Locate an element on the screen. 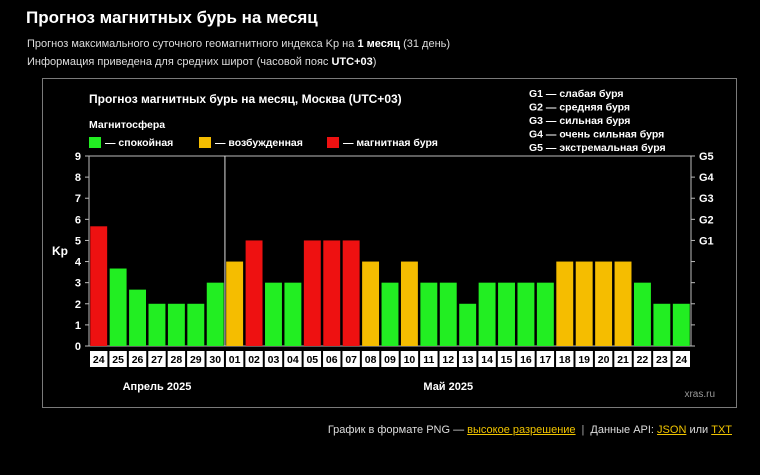 The image size is (760, 475). y-tick-label: 7 is located at coordinates (78, 199).